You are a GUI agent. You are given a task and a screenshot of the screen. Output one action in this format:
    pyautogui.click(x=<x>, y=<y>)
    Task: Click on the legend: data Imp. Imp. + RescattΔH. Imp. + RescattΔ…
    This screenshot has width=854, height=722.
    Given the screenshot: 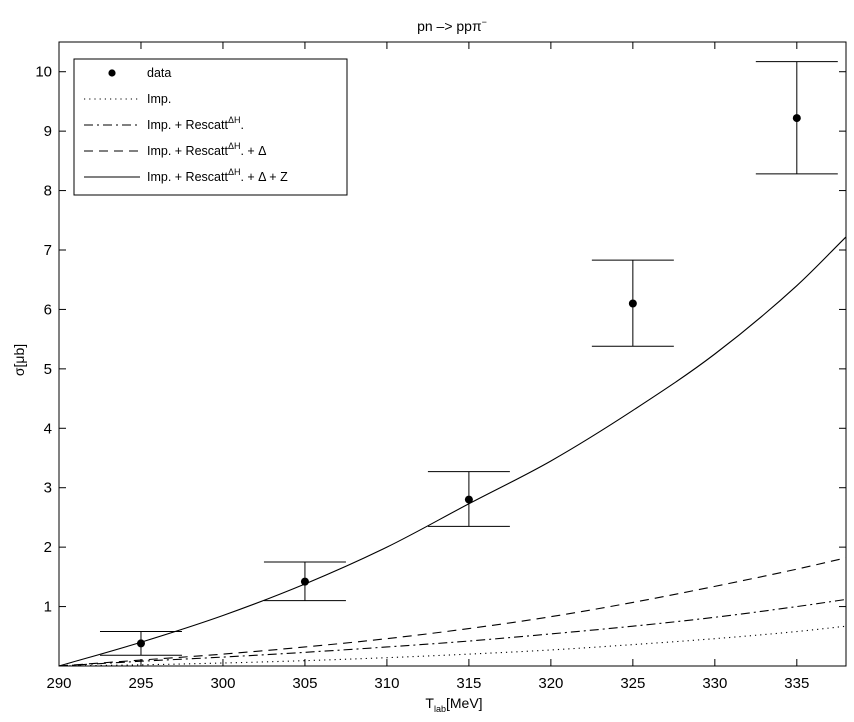 What is the action you would take?
    pyautogui.click(x=210, y=127)
    